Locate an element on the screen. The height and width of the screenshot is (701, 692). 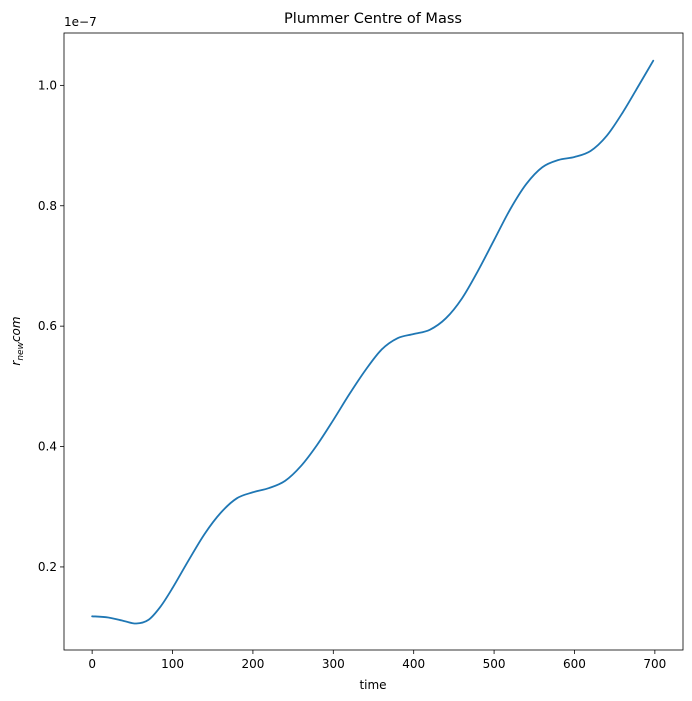
x-tick-label: 200 is located at coordinates (252, 664).